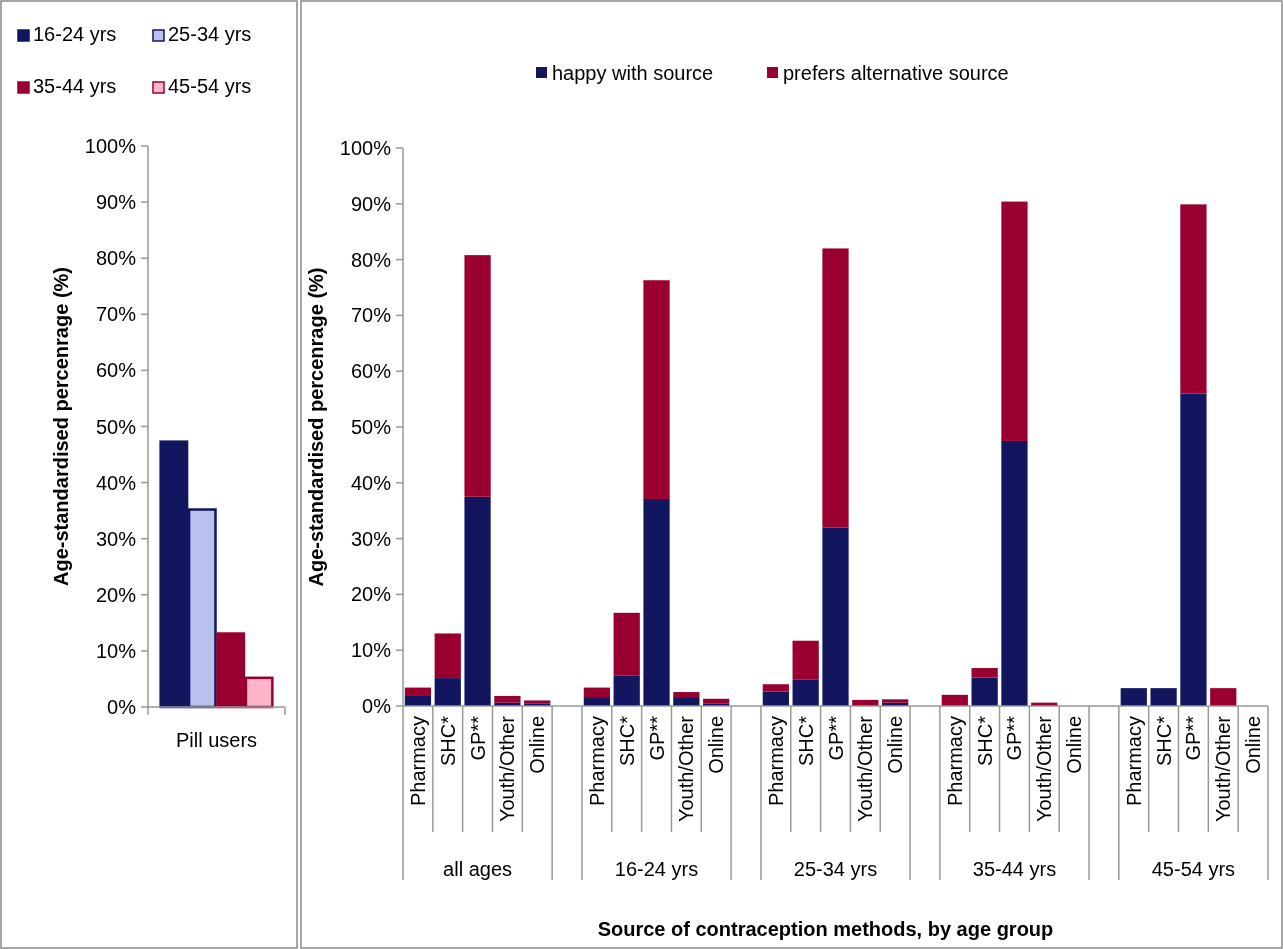  What do you see at coordinates (896, 73) in the screenshot?
I see `legend-label: prefers alternative source` at bounding box center [896, 73].